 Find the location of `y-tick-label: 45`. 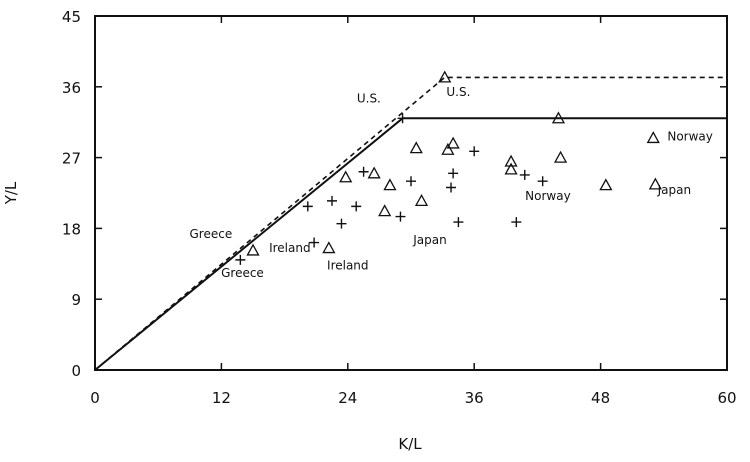

y-tick-label: 45 is located at coordinates (71, 17).